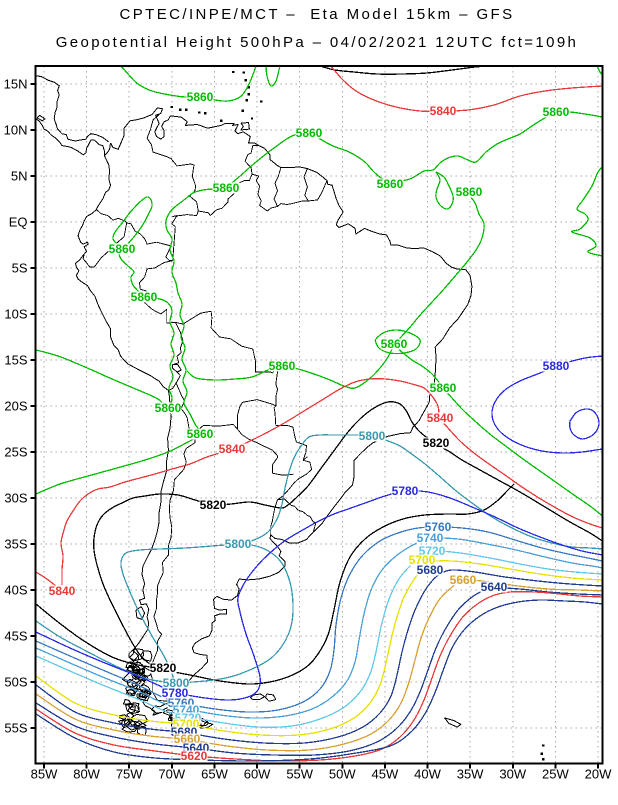  Describe the element at coordinates (86, 774) in the screenshot. I see `svg-text: 80W` at that location.